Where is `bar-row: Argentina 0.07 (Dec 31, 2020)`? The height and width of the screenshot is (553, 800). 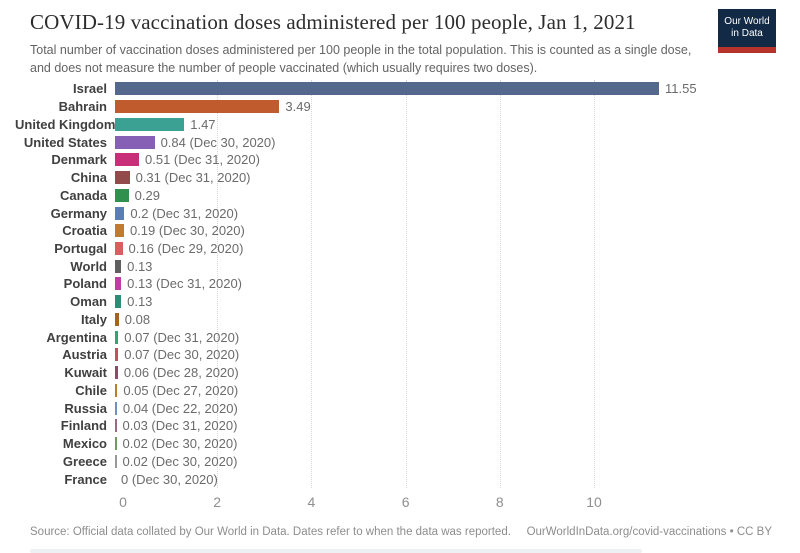 bar-row: Argentina 0.07 (Dec 31, 2020) is located at coordinates (400, 337).